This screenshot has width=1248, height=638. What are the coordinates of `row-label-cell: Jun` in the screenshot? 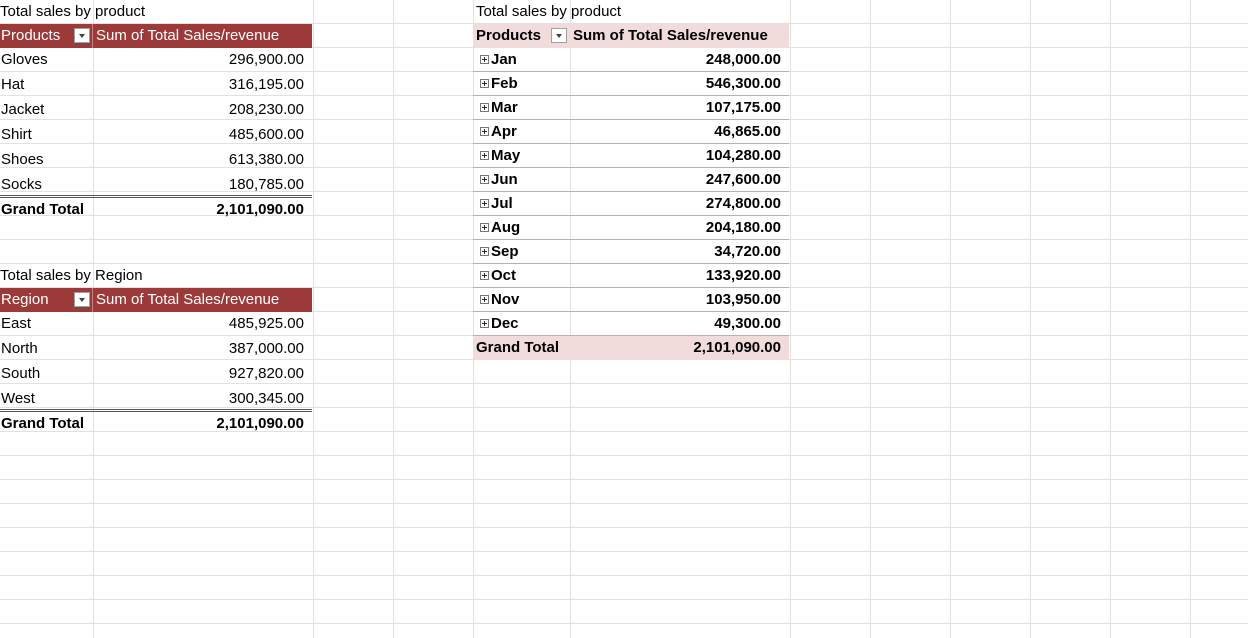 It's located at (521, 179).